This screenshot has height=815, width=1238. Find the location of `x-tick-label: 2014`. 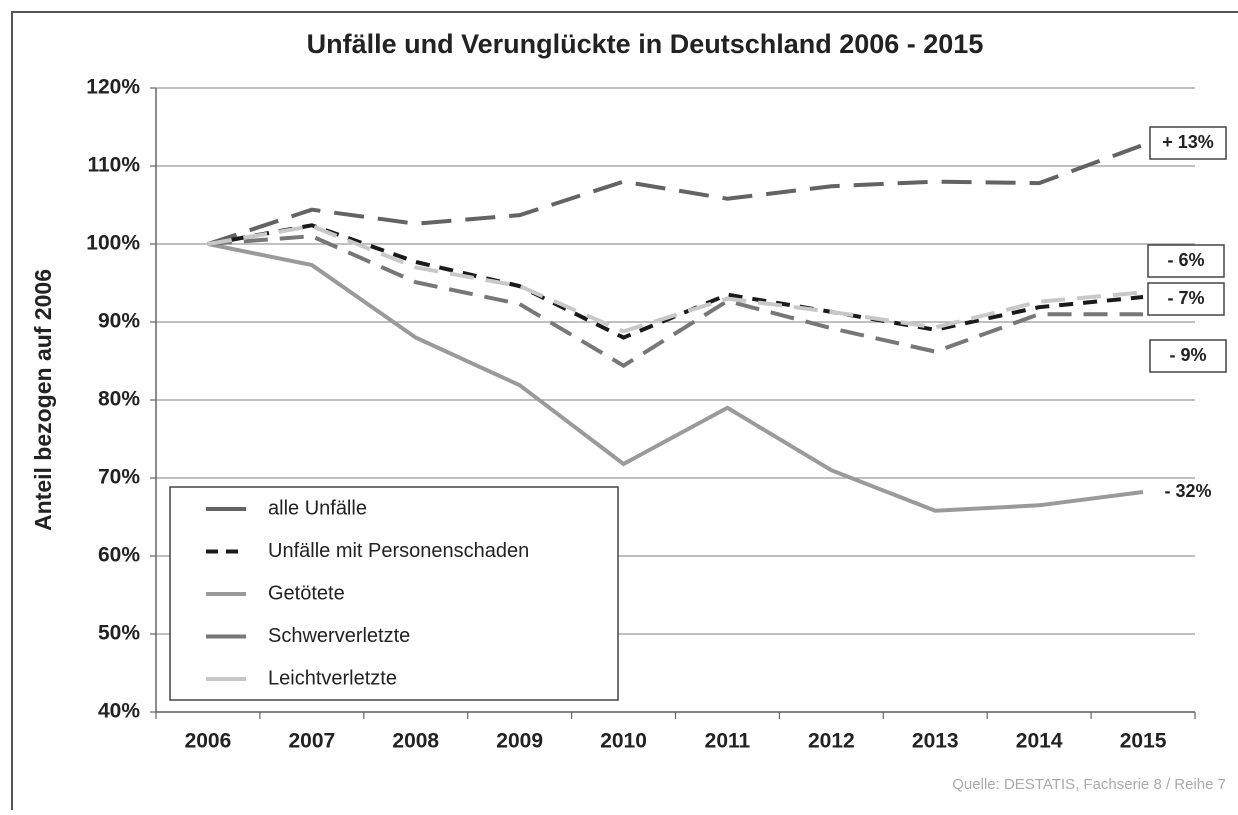

x-tick-label: 2014 is located at coordinates (1039, 741).